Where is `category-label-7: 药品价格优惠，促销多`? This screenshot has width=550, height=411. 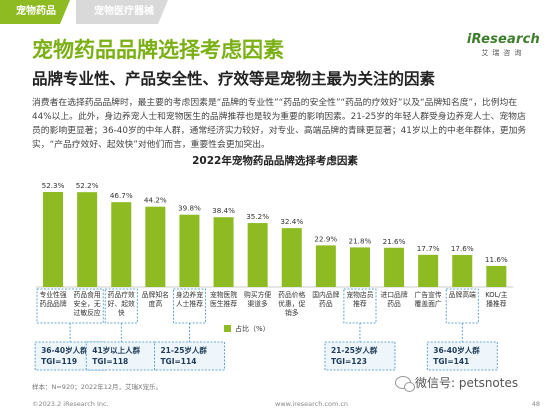 category-label-7: 药品价格优惠，促销多 is located at coordinates (291, 303).